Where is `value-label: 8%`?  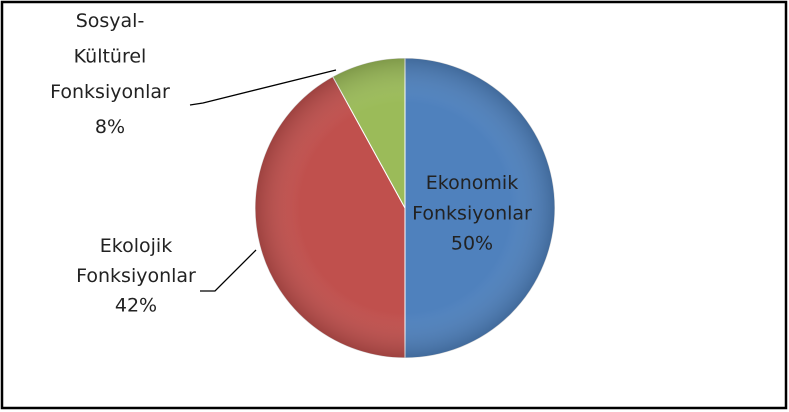 value-label: 8% is located at coordinates (110, 127).